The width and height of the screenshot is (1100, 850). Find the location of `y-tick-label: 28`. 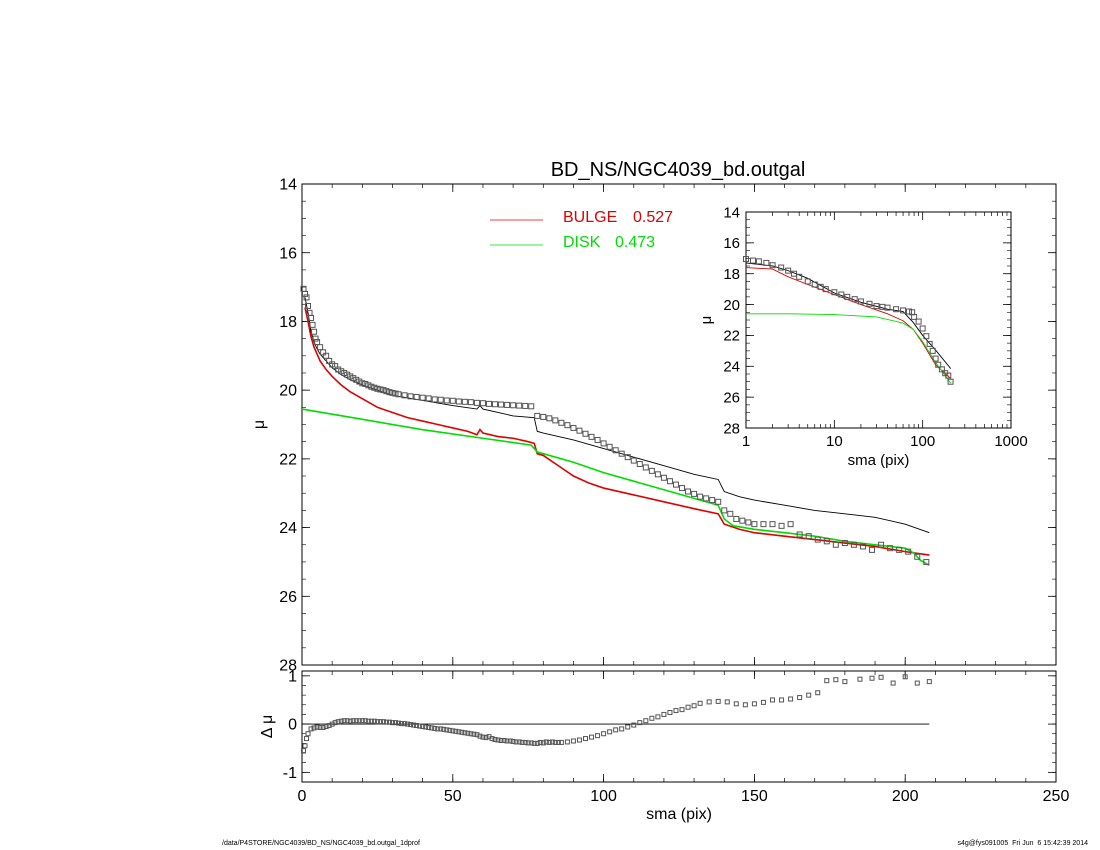

y-tick-label: 28 is located at coordinates (731, 428).